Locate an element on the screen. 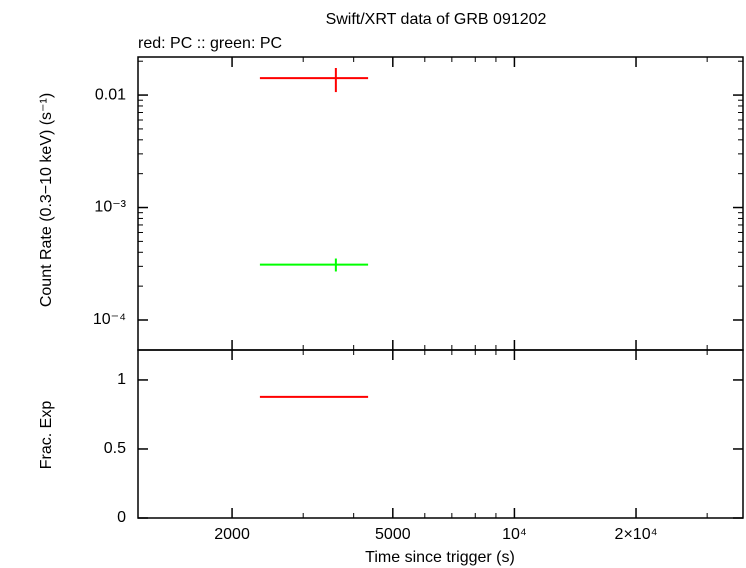  x-tick-label: 2000 is located at coordinates (232, 534).